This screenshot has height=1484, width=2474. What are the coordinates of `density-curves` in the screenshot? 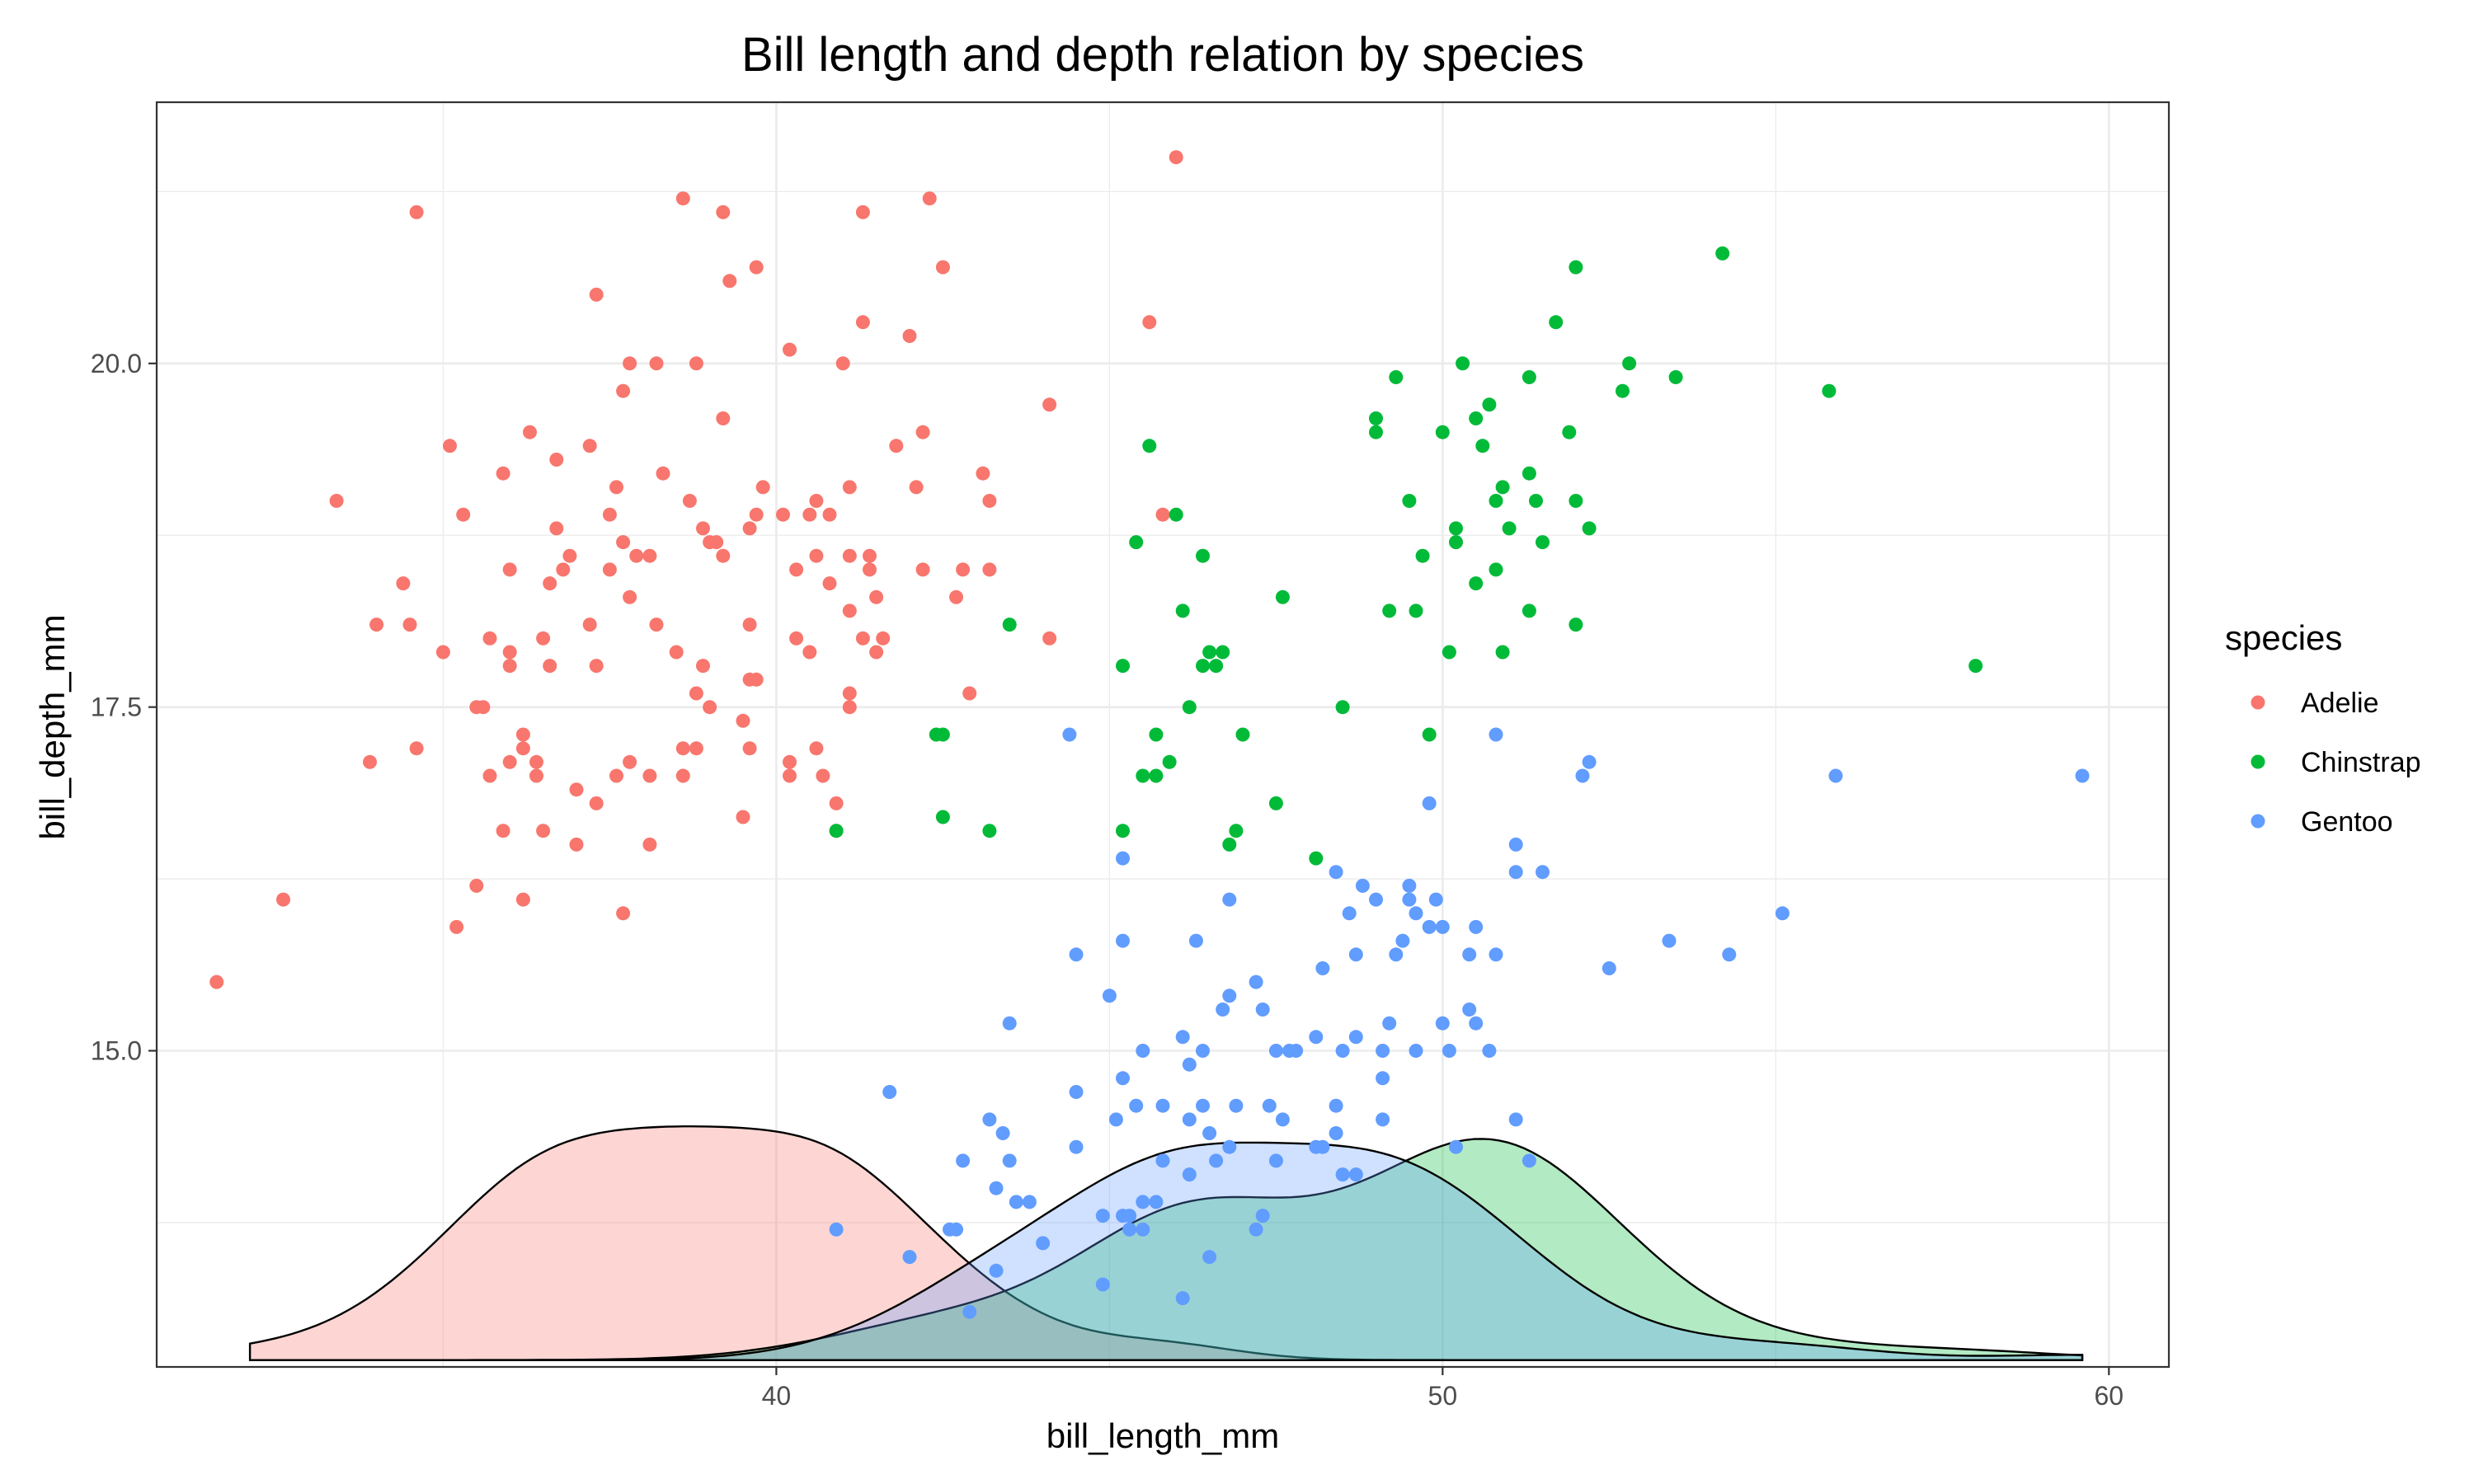 It's located at (1166, 1243).